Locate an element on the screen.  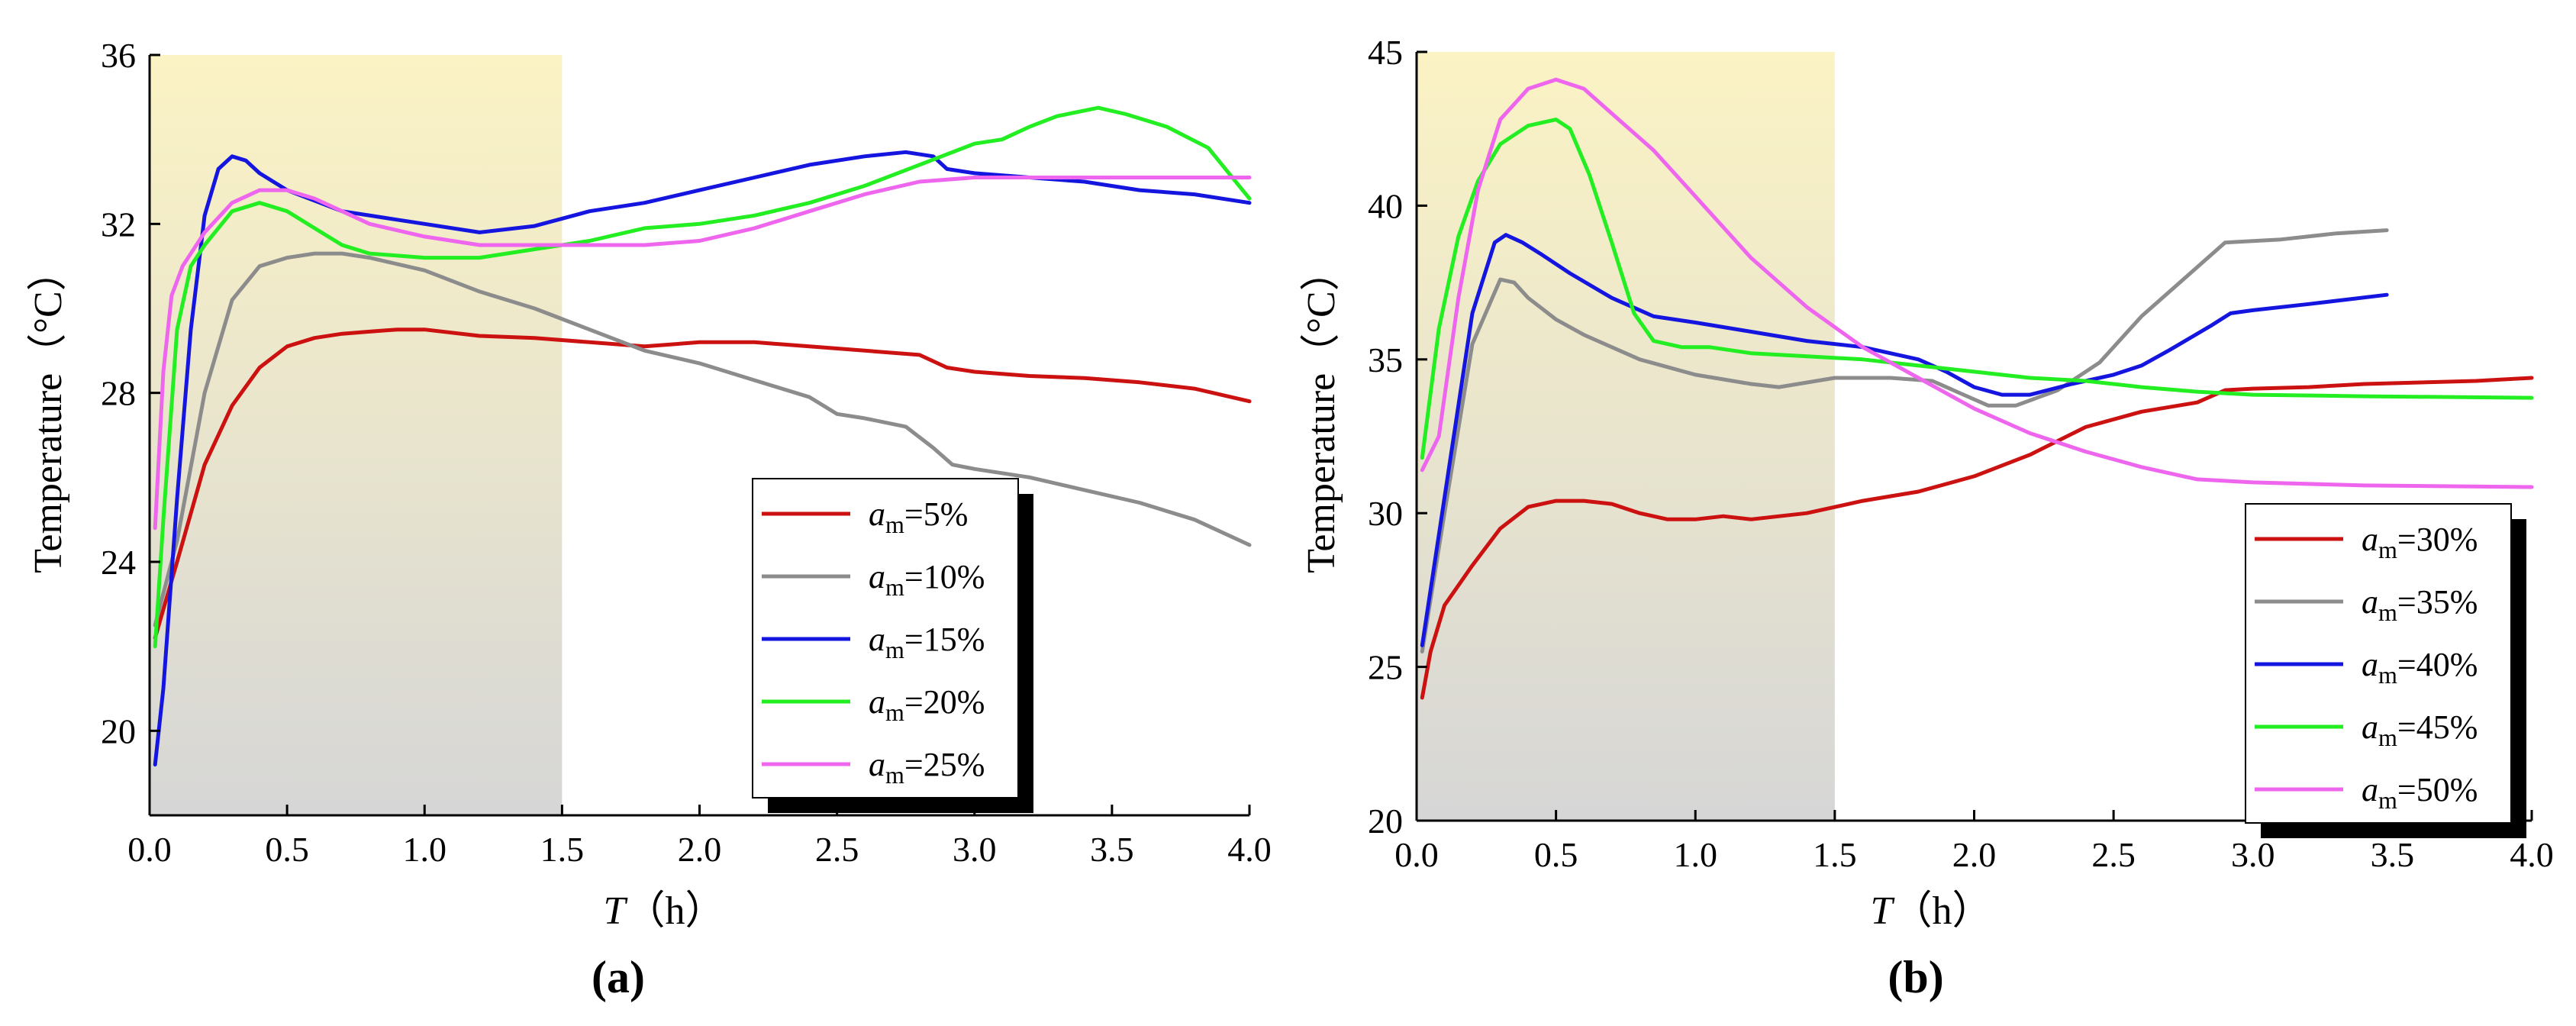
y-tick-label-b-5: 45 is located at coordinates (1386, 52).